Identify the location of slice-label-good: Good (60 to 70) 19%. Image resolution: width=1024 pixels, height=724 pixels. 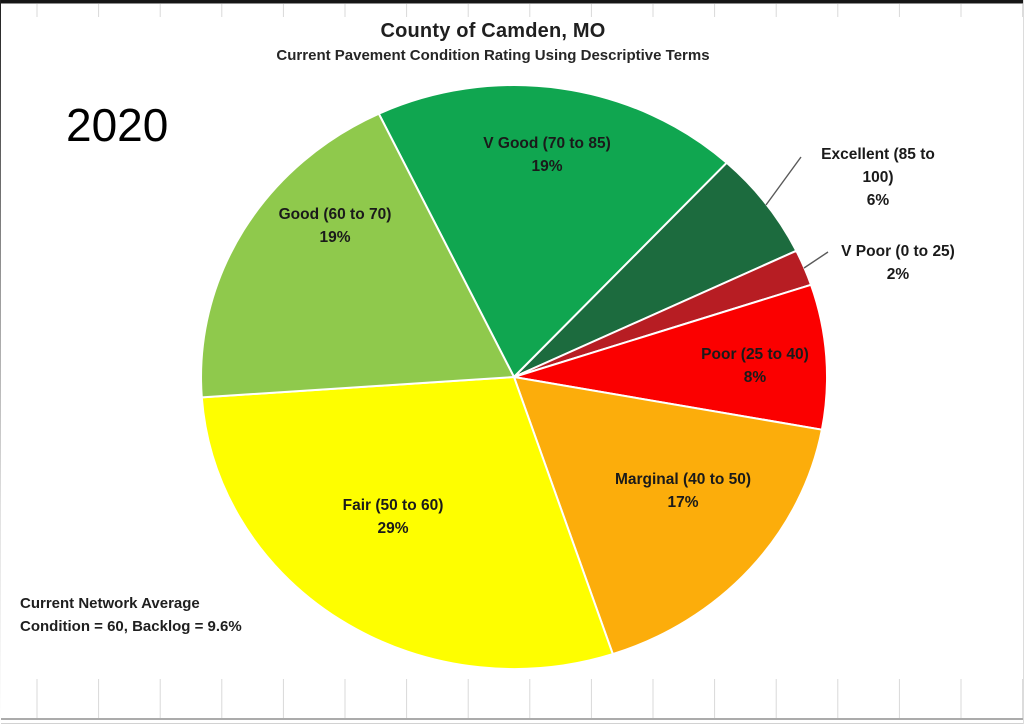
(335, 226).